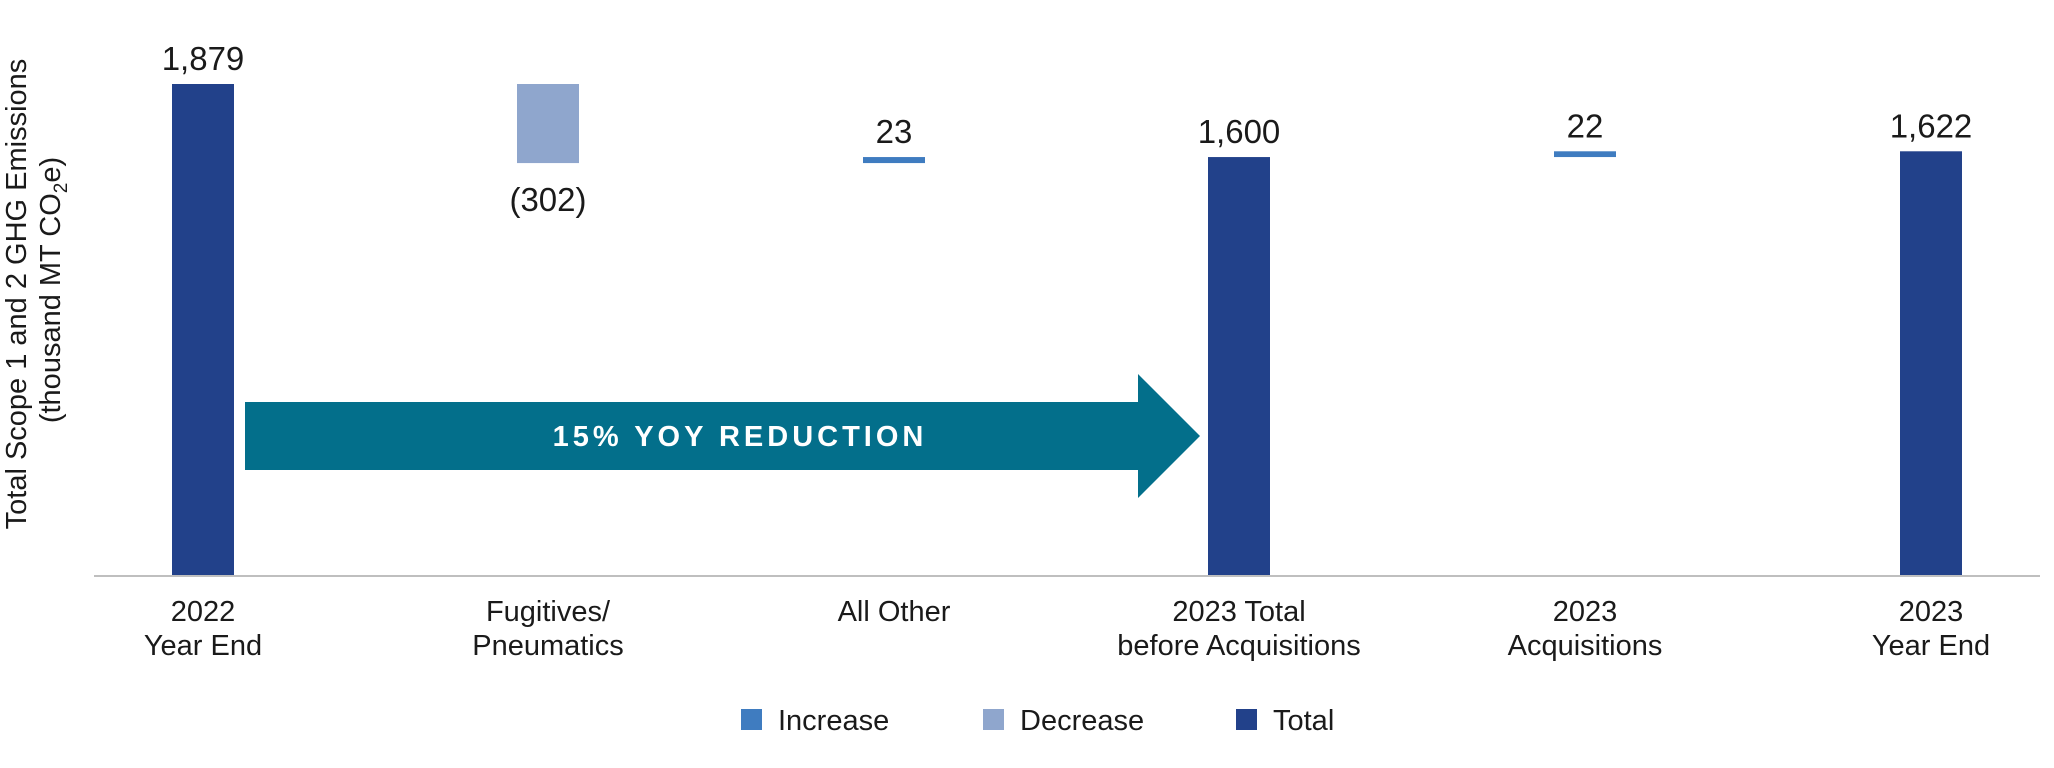 The height and width of the screenshot is (768, 2054). I want to click on legend: Increase Decrease Total, so click(1037, 721).